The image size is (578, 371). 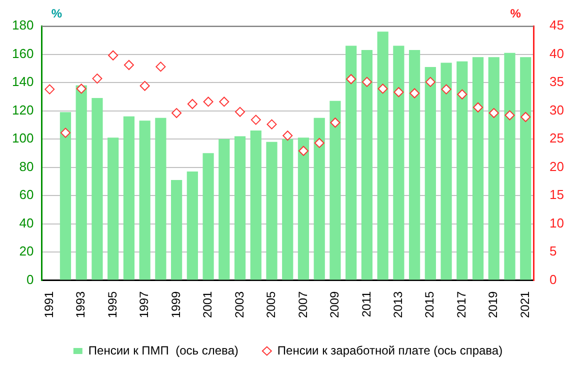 I want to click on y-tick-label: 20, so click(x=26, y=251).